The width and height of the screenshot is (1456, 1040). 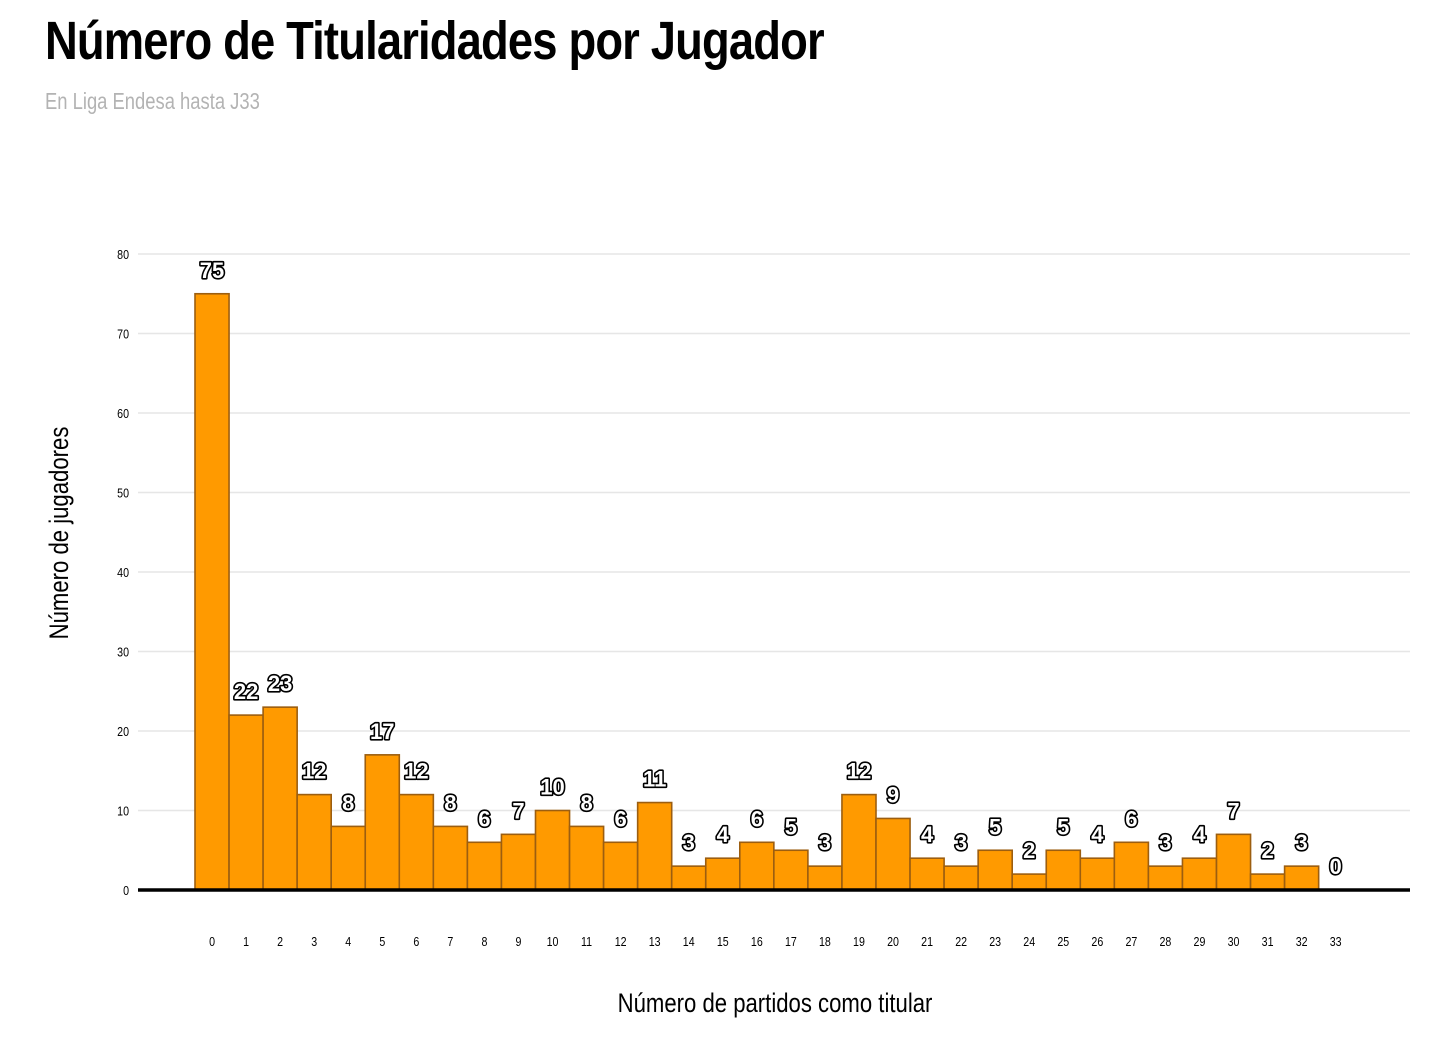 What do you see at coordinates (552, 787) in the screenshot?
I see `data-label: 10` at bounding box center [552, 787].